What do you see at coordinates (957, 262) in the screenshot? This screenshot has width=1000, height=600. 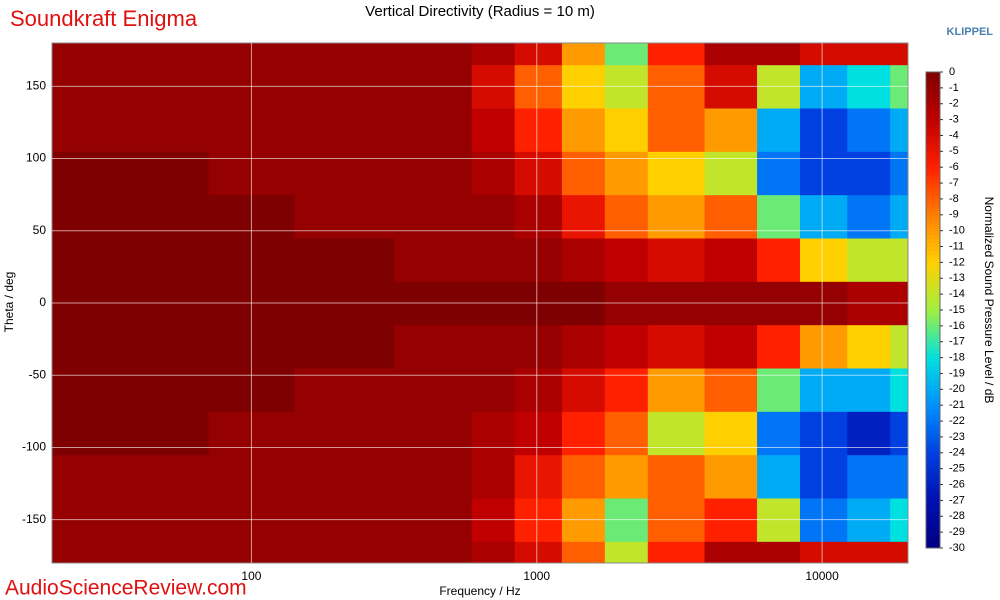 I see `colorbar-tick-label: -12` at bounding box center [957, 262].